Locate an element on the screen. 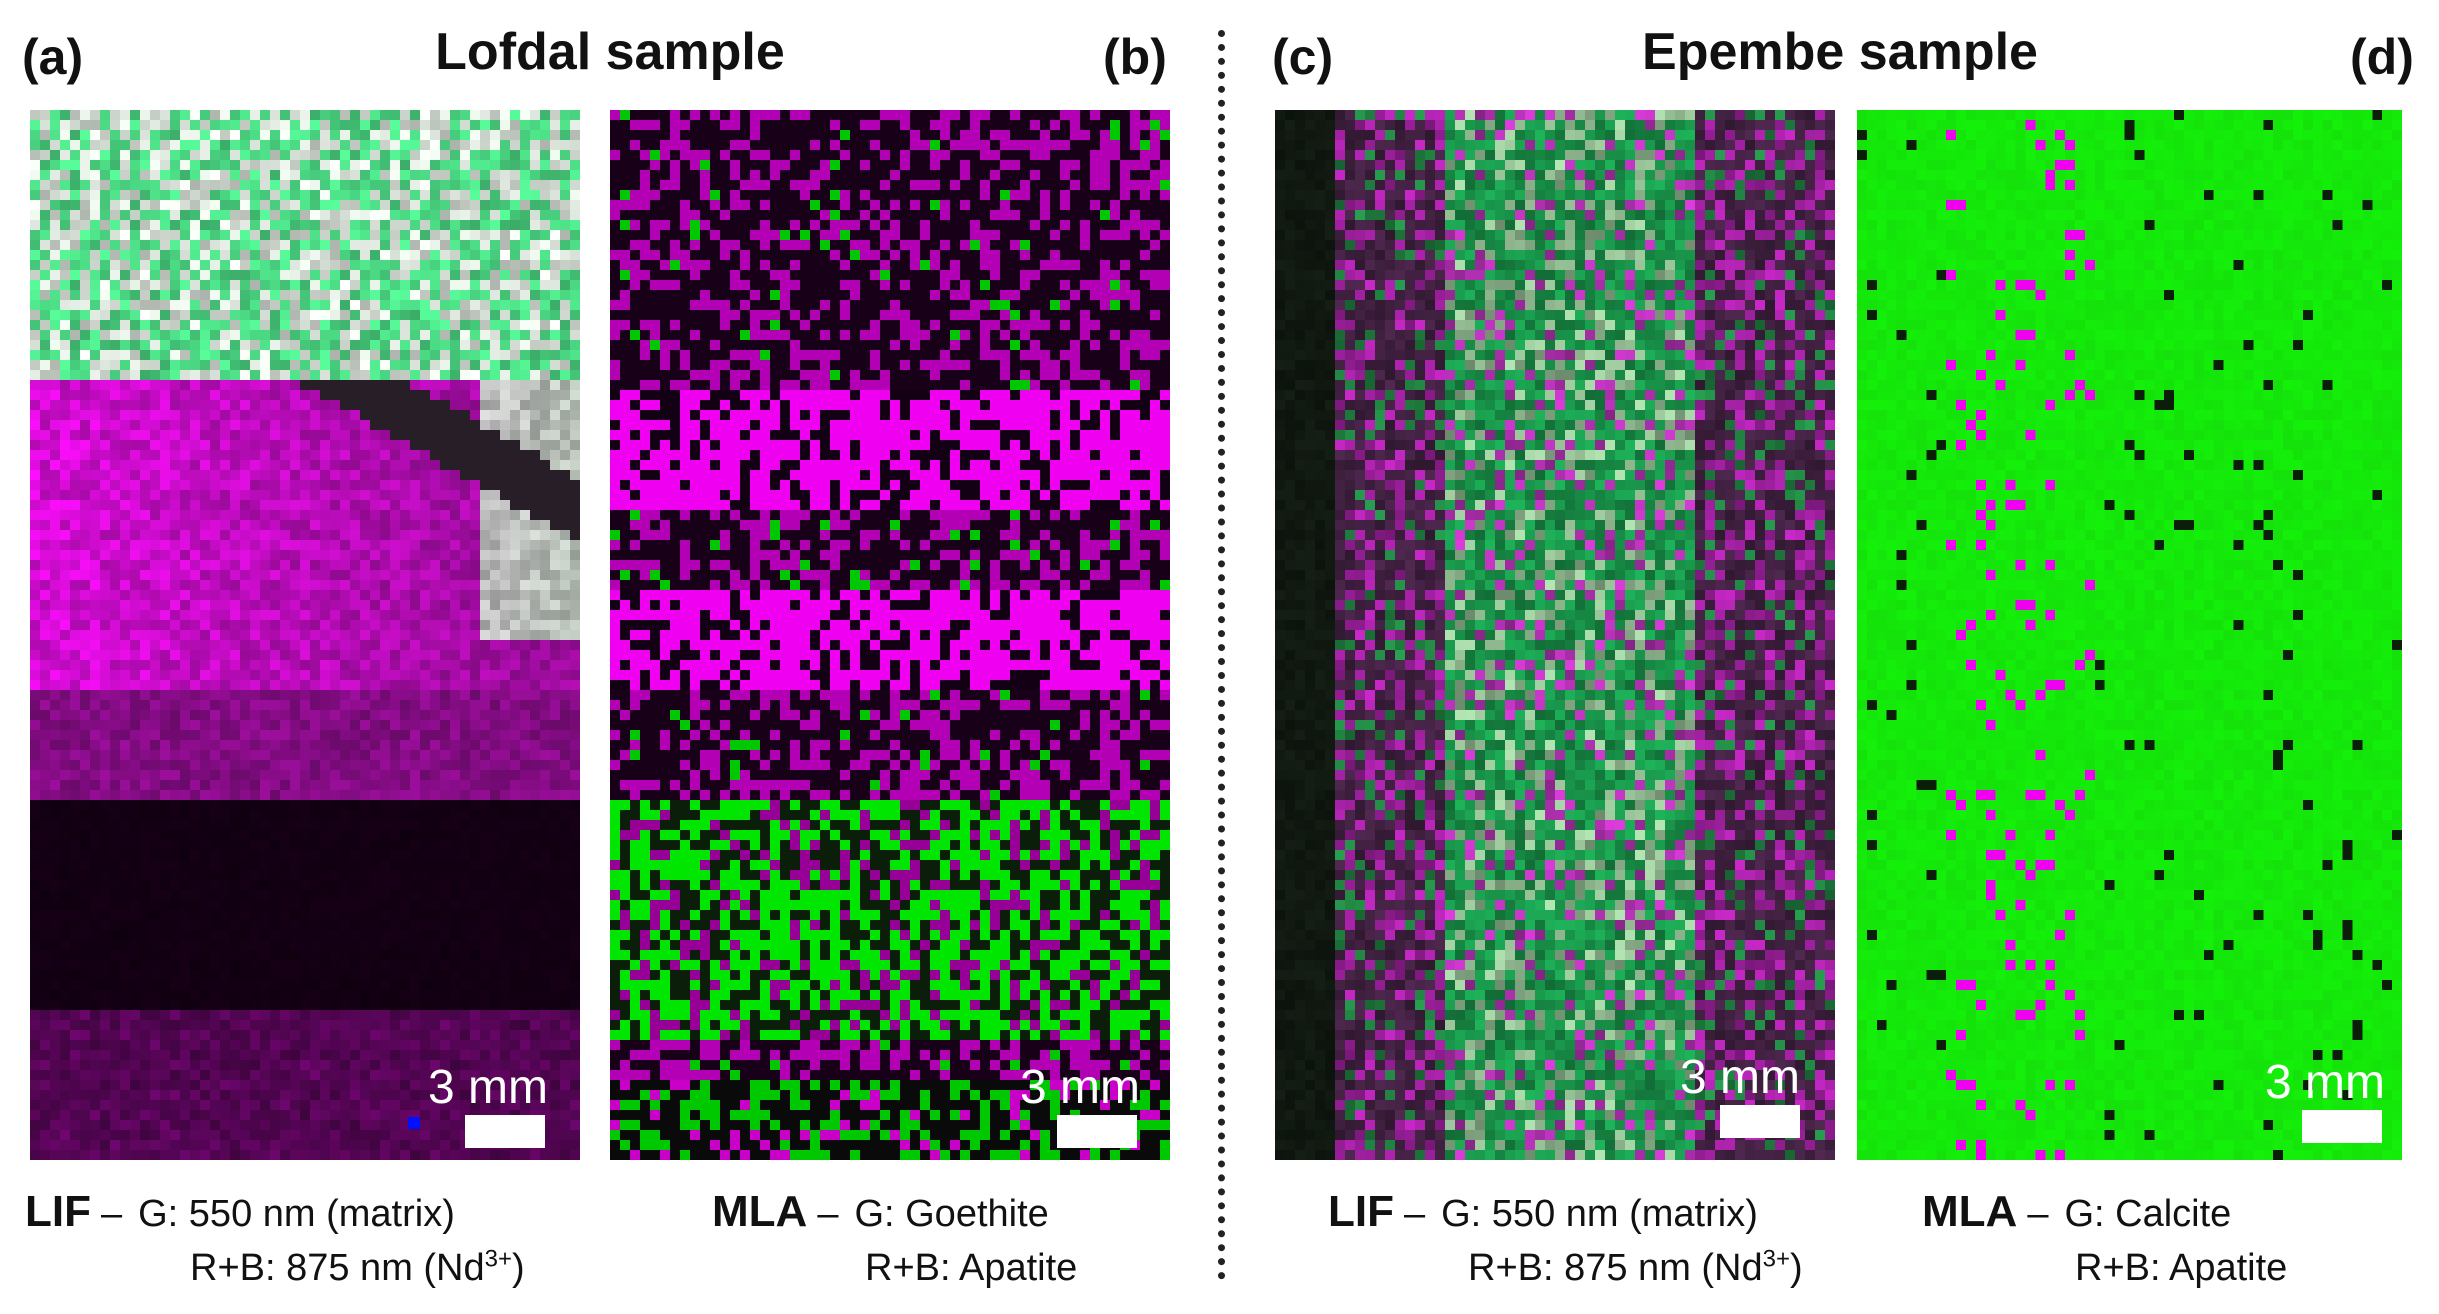 Image resolution: width=2439 pixels, height=1314 pixels. panel-label-a: (a) is located at coordinates (53, 57).